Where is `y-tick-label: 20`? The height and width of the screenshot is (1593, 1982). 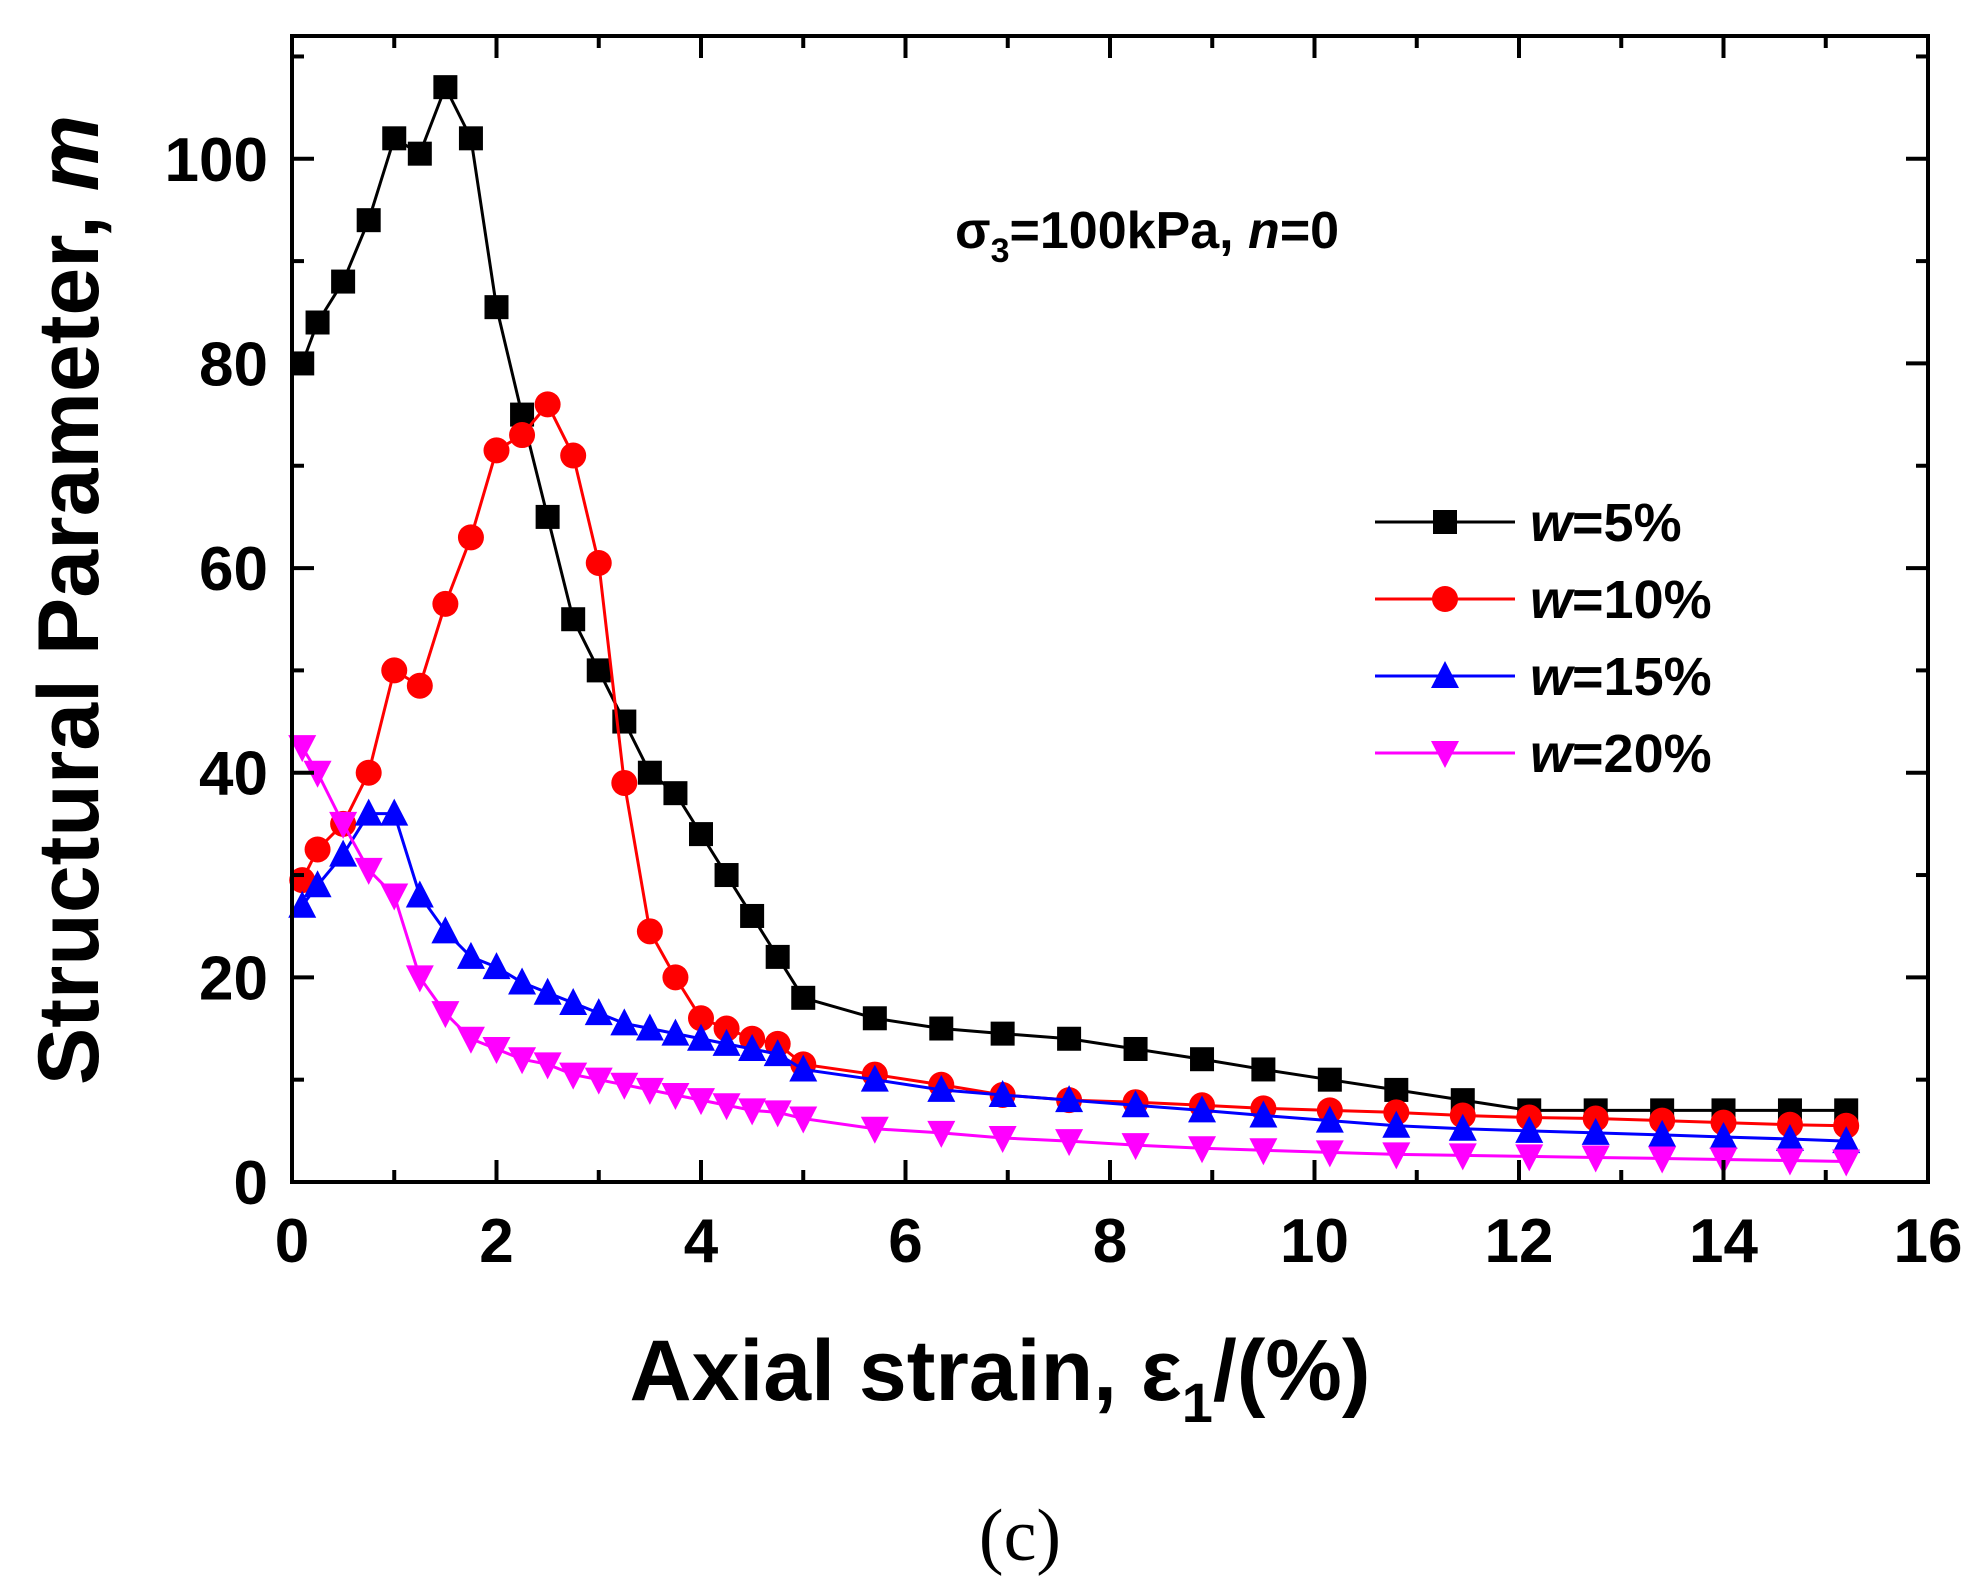 y-tick-label: 20 is located at coordinates (233, 978).